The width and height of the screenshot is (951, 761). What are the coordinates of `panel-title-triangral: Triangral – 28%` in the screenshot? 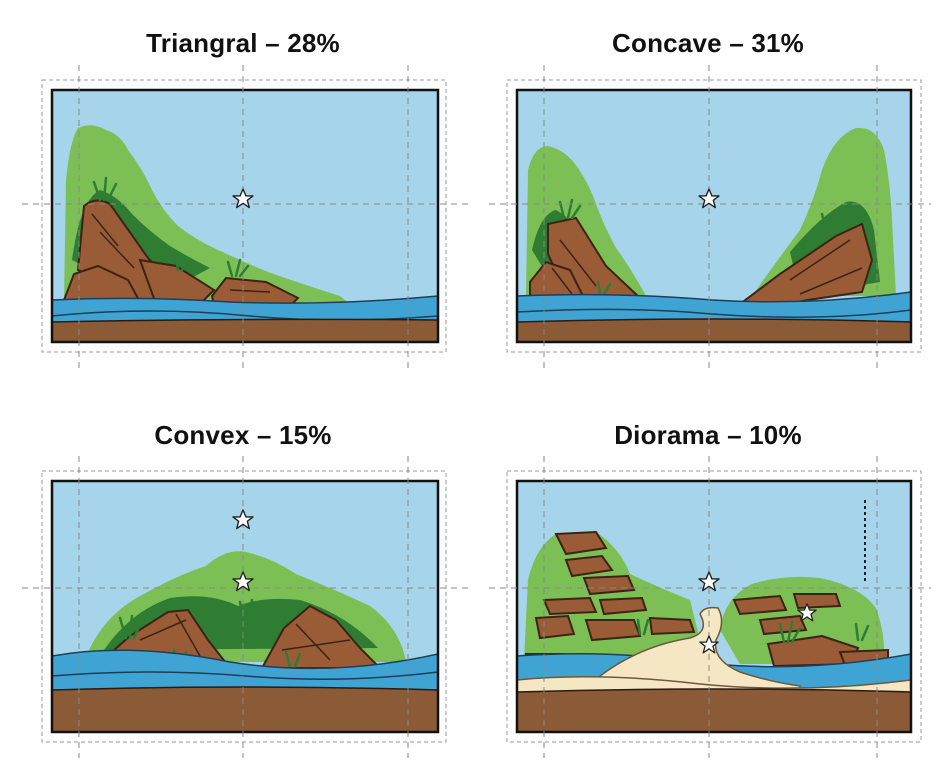 It's located at (243, 43).